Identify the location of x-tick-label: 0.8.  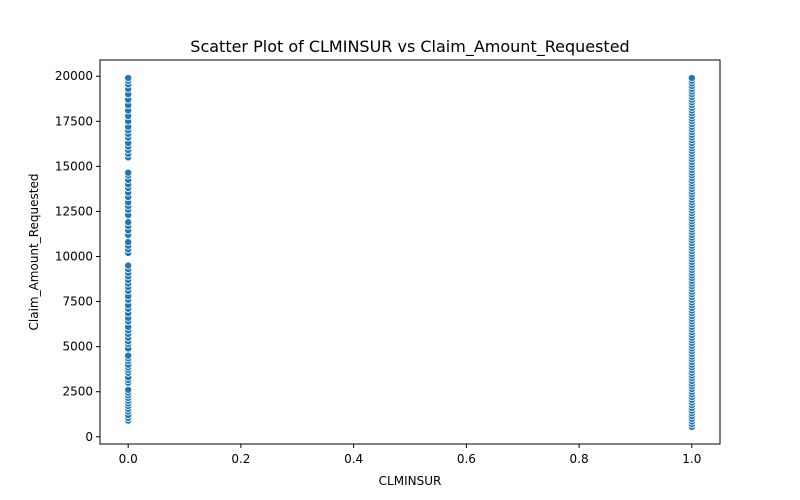
(579, 459).